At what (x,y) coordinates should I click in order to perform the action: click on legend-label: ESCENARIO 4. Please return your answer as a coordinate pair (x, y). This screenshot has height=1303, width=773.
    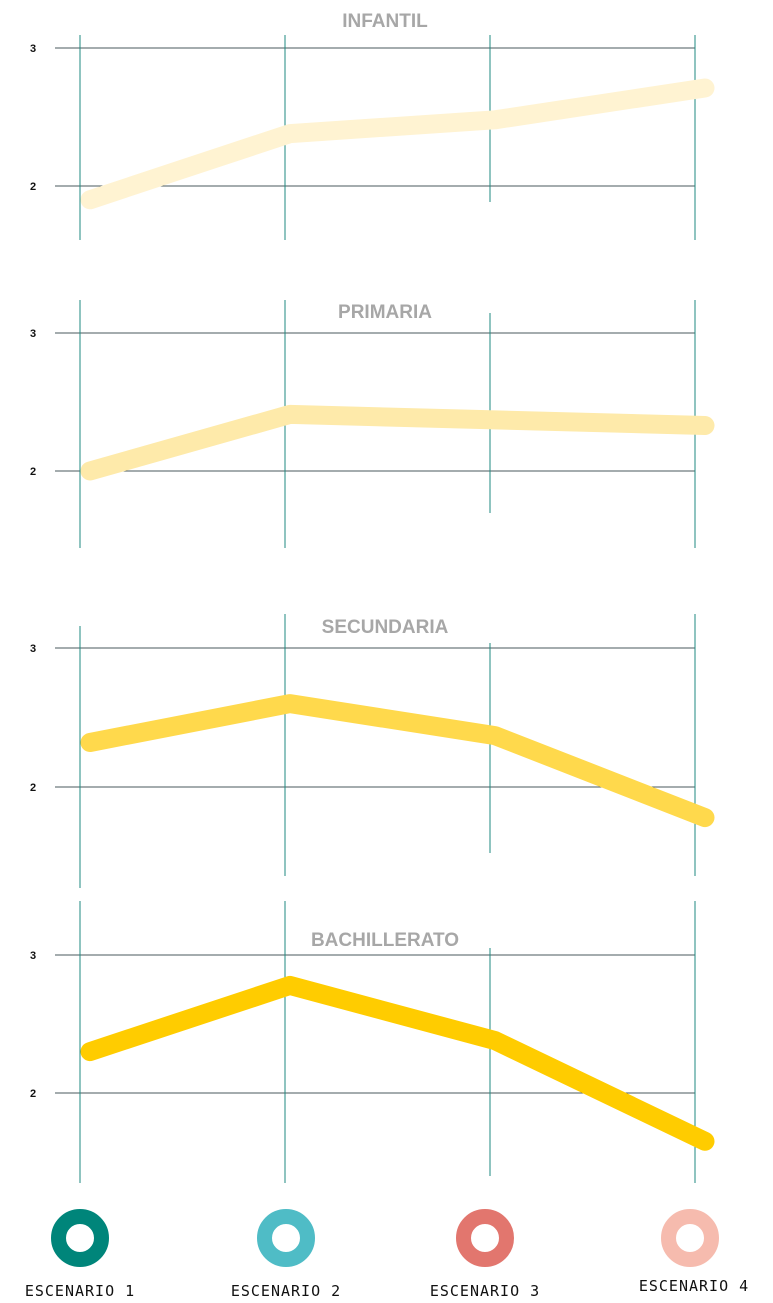
    Looking at the image, I should click on (694, 1286).